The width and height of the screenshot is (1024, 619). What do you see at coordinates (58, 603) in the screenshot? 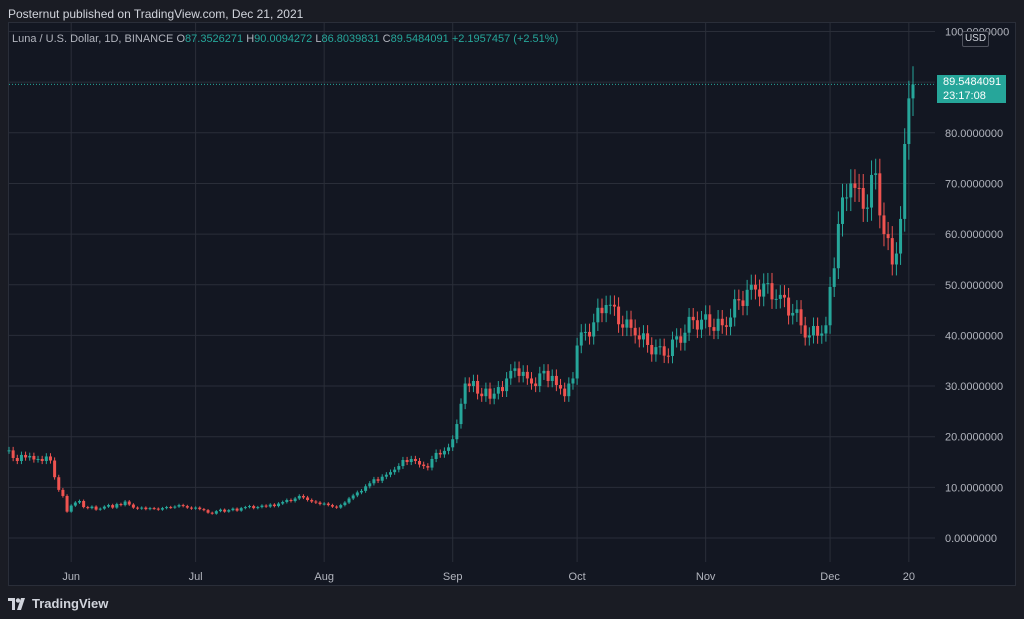
I see `tradingview-logo: TradingView` at bounding box center [58, 603].